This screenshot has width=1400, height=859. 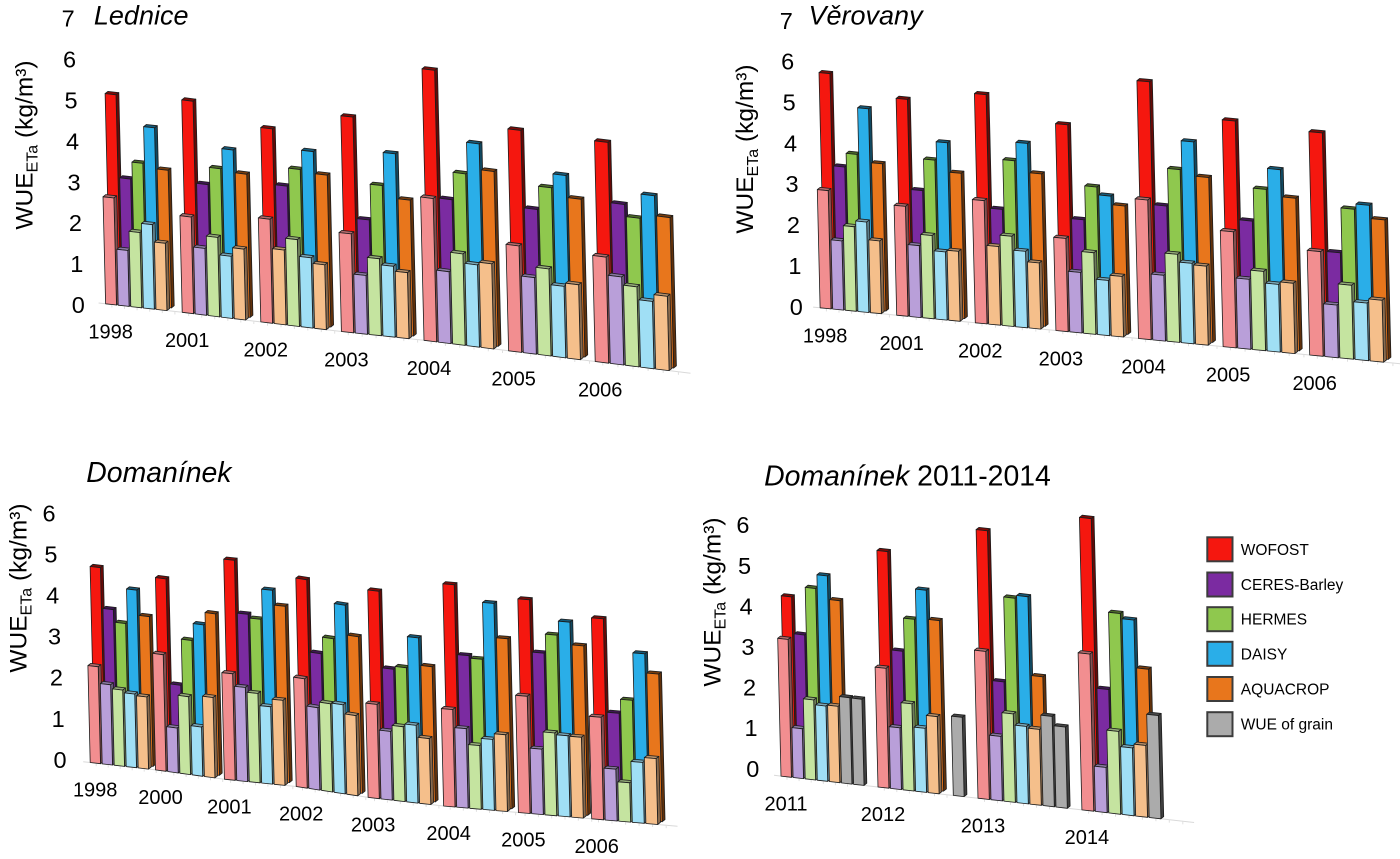 What do you see at coordinates (867, 16) in the screenshot?
I see `svg-text: Věrovany` at bounding box center [867, 16].